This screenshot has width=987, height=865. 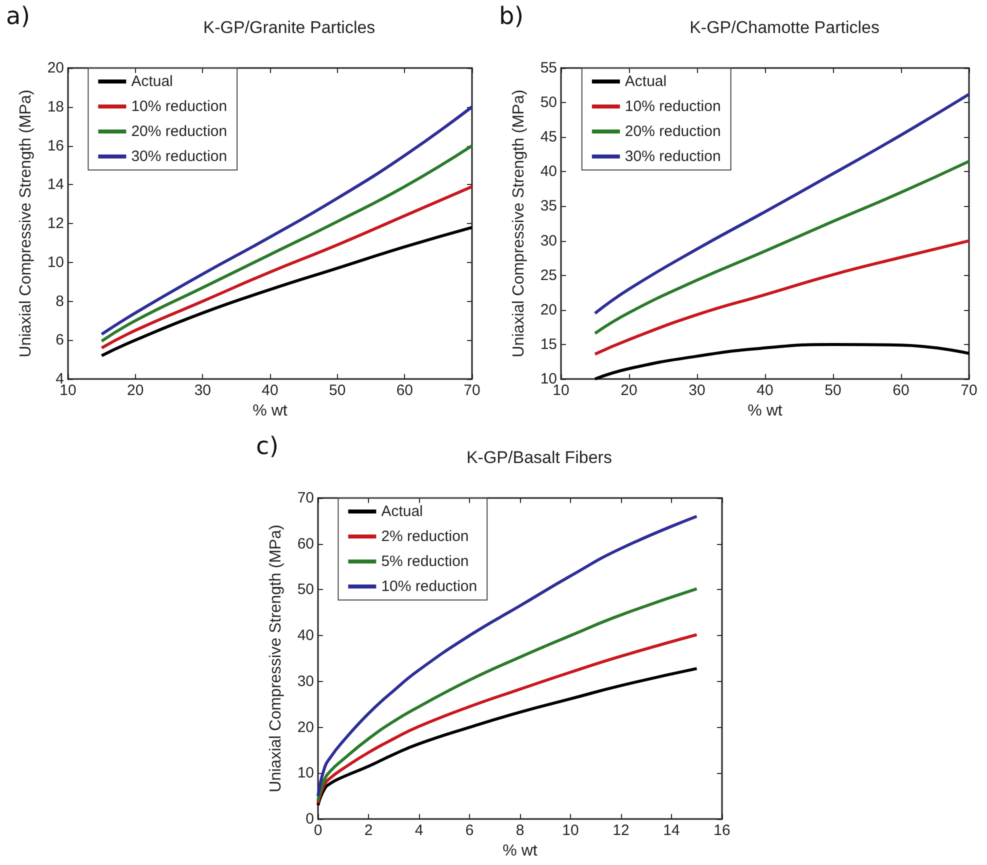 What do you see at coordinates (548, 68) in the screenshot?
I see `y-tick-label: 55` at bounding box center [548, 68].